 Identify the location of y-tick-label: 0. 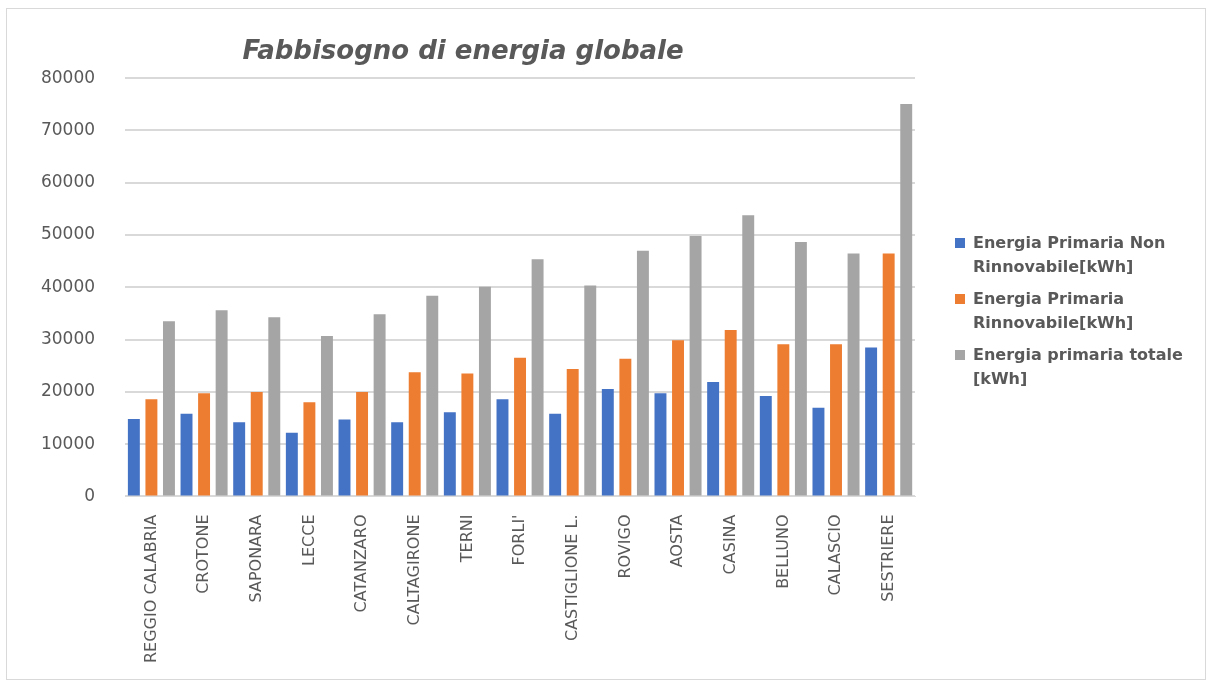
(90, 494).